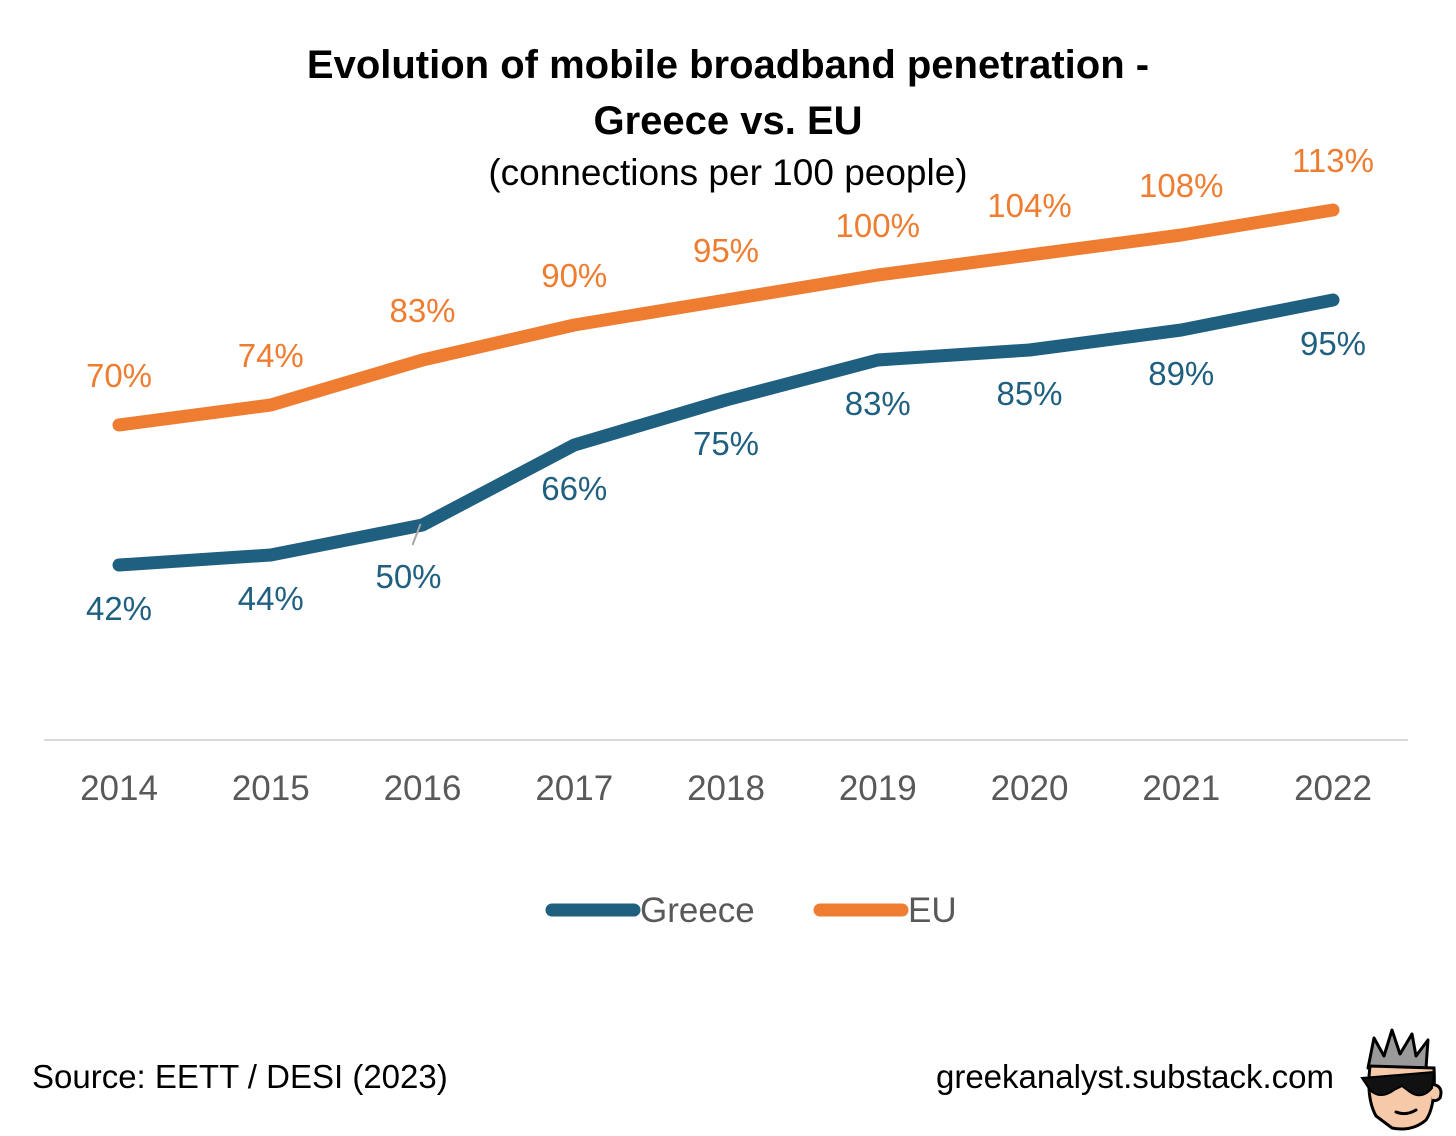 This screenshot has width=1456, height=1136. I want to click on data-label-greece: 95%, so click(1333, 343).